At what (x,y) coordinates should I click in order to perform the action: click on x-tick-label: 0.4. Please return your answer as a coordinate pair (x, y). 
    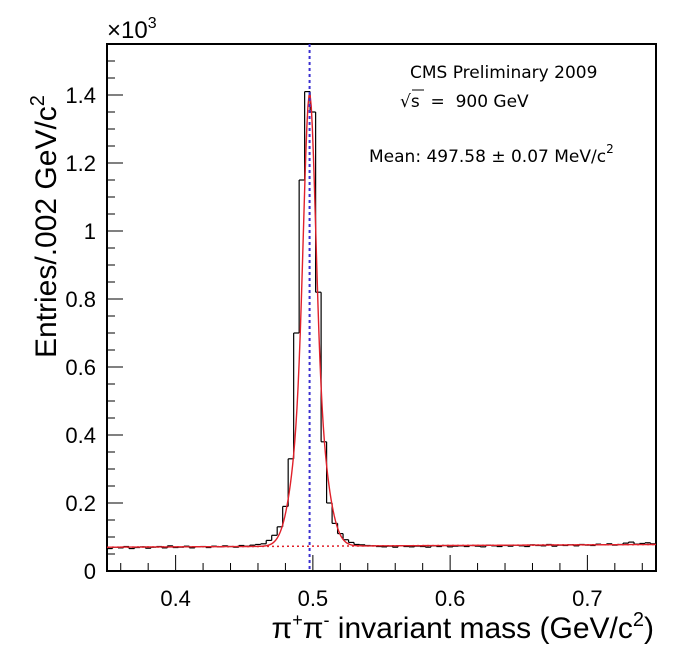
    Looking at the image, I should click on (175, 598).